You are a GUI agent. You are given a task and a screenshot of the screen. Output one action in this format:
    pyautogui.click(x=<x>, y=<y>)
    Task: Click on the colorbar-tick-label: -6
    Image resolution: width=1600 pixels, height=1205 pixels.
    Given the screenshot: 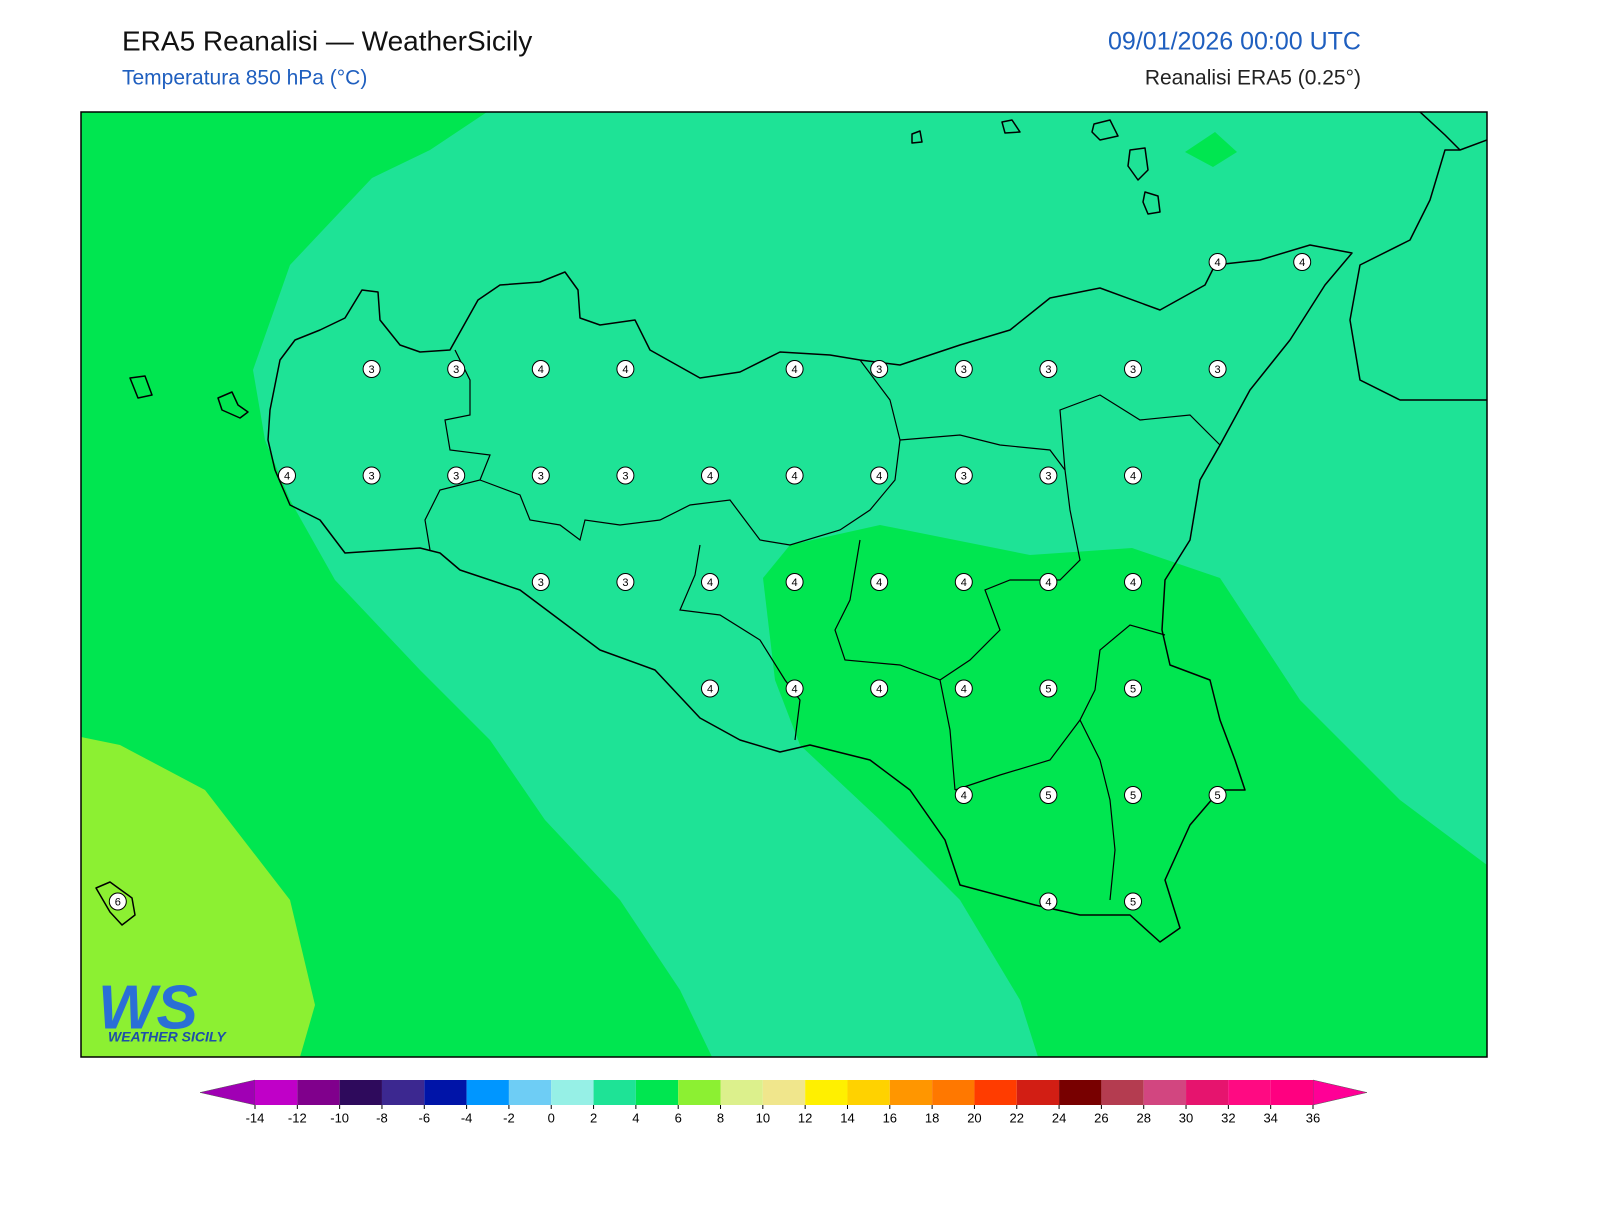 What is the action you would take?
    pyautogui.click(x=424, y=1117)
    